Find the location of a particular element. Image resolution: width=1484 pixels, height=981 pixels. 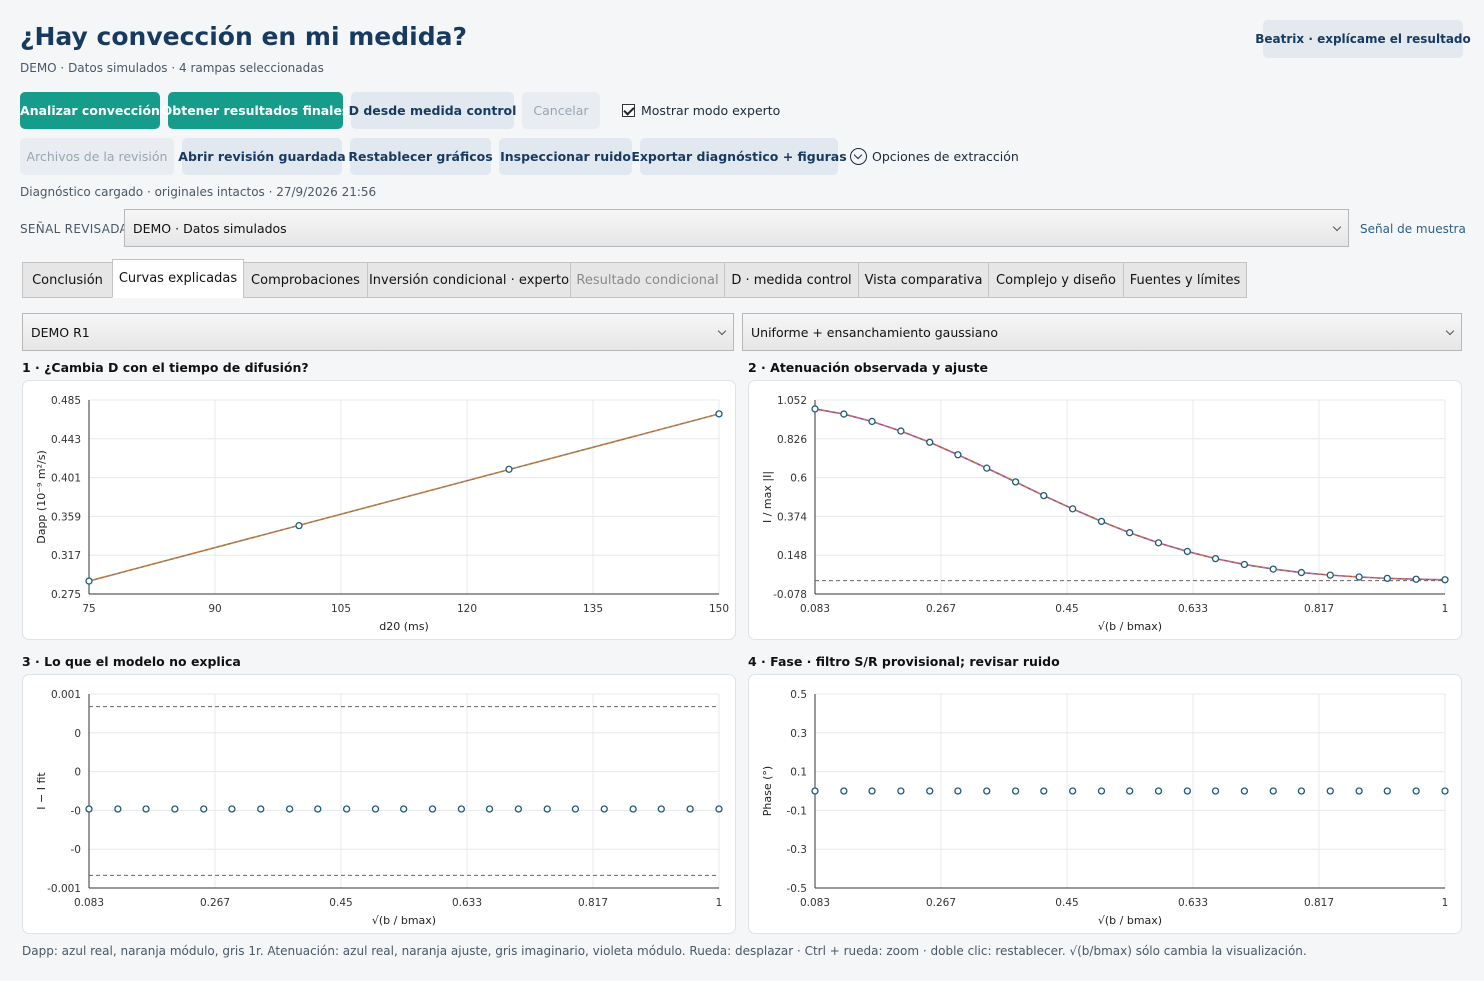

expert-mode-label: Mostrar modo experto is located at coordinates (711, 110).